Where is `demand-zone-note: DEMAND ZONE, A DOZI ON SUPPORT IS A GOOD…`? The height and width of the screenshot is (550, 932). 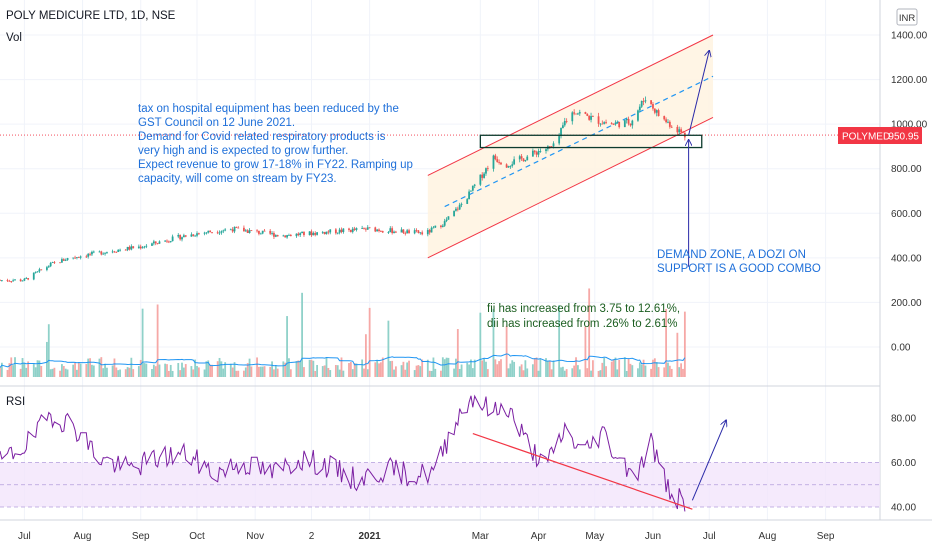
demand-zone-note: DEMAND ZONE, A DOZI ON SUPPORT IS A GOOD… is located at coordinates (739, 262).